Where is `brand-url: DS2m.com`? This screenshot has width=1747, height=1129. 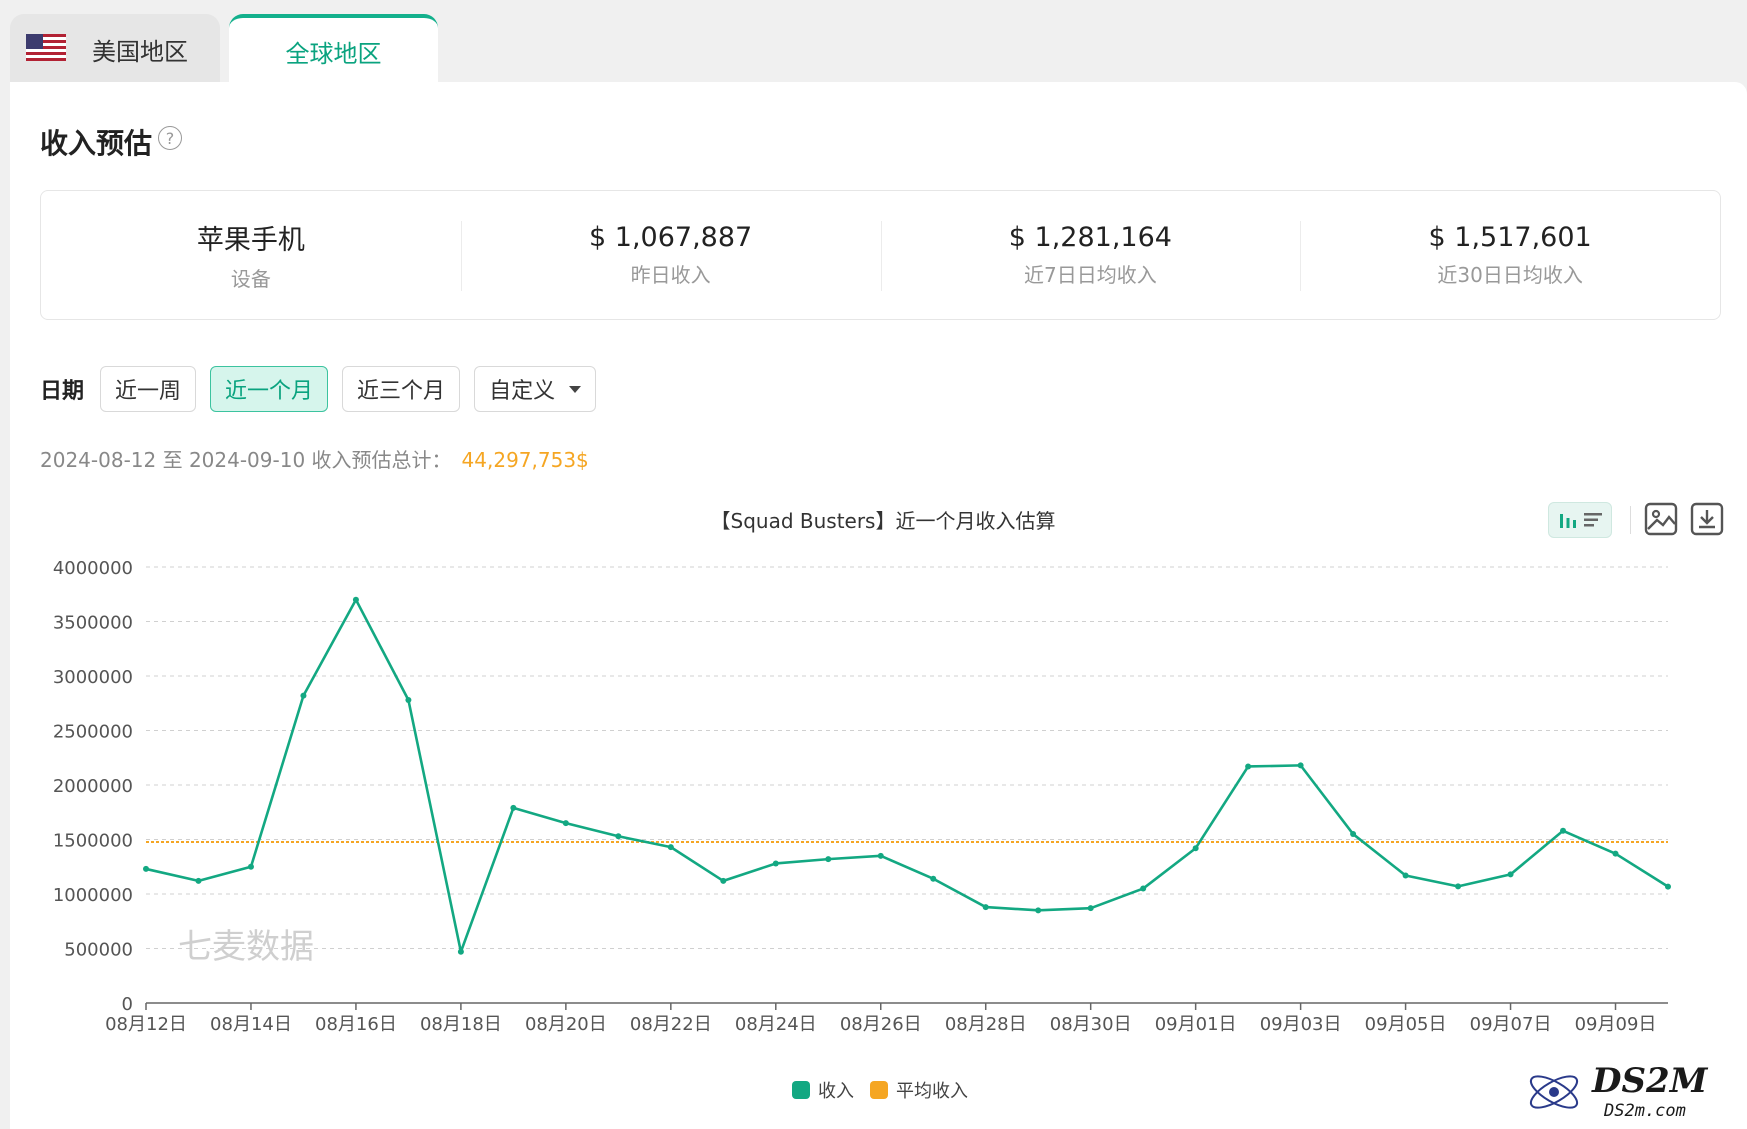
brand-url: DS2m.com is located at coordinates (1644, 1111).